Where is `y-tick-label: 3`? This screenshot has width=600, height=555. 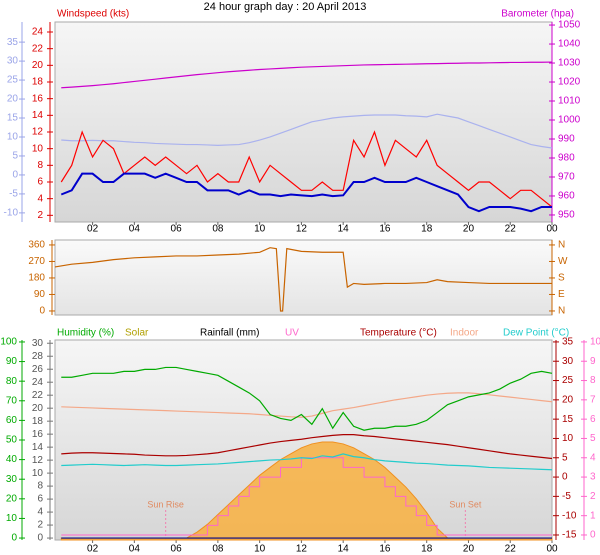 y-tick-label: 3 is located at coordinates (593, 477).